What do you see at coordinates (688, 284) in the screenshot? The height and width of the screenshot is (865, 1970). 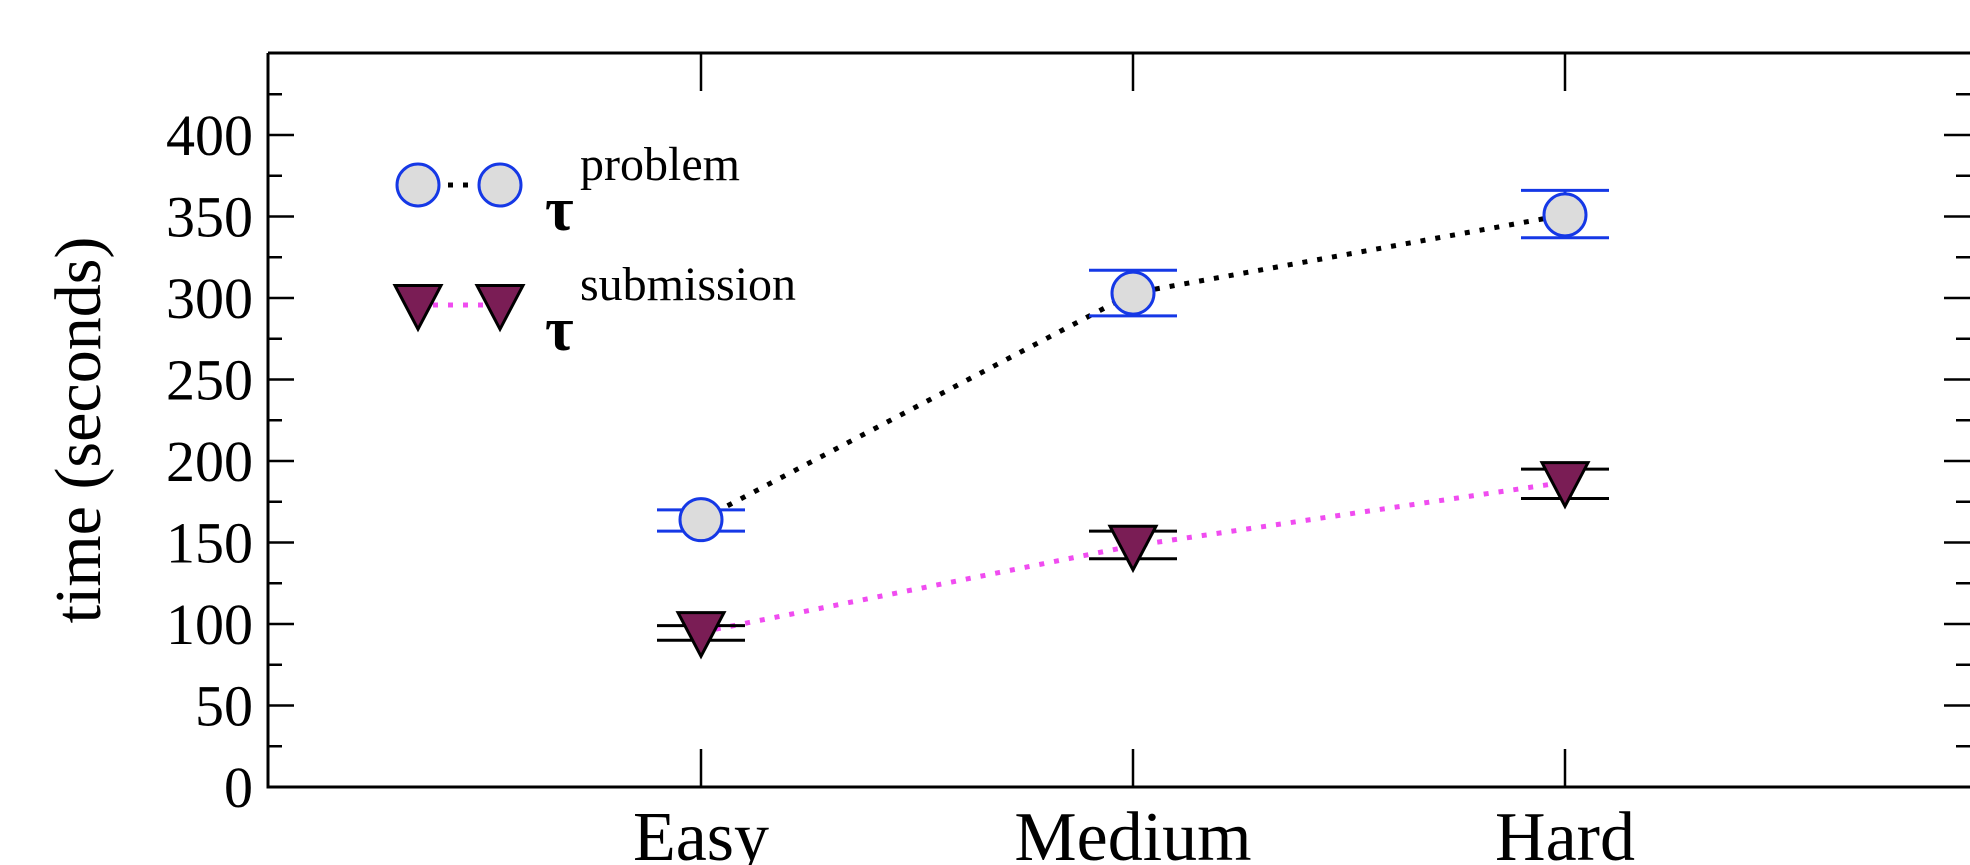 I see `legend-label: submission` at bounding box center [688, 284].